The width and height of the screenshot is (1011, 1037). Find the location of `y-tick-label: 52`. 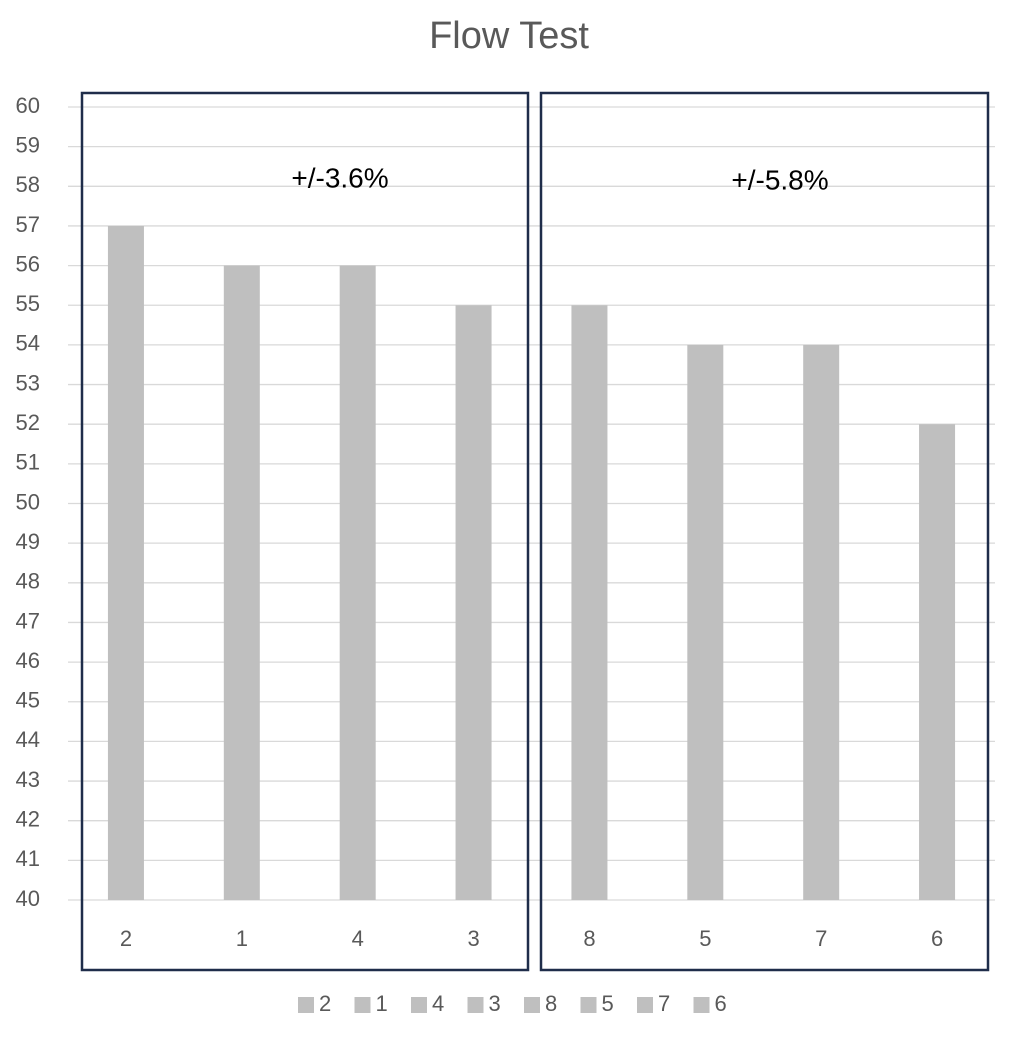

y-tick-label: 52 is located at coordinates (28, 422).